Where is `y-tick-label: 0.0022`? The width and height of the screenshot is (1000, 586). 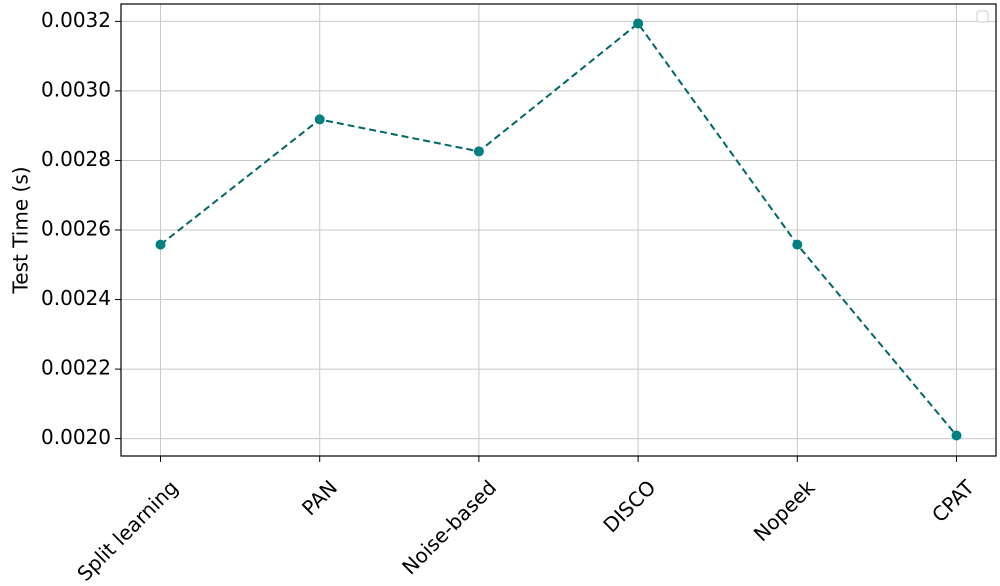 y-tick-label: 0.0022 is located at coordinates (76, 368).